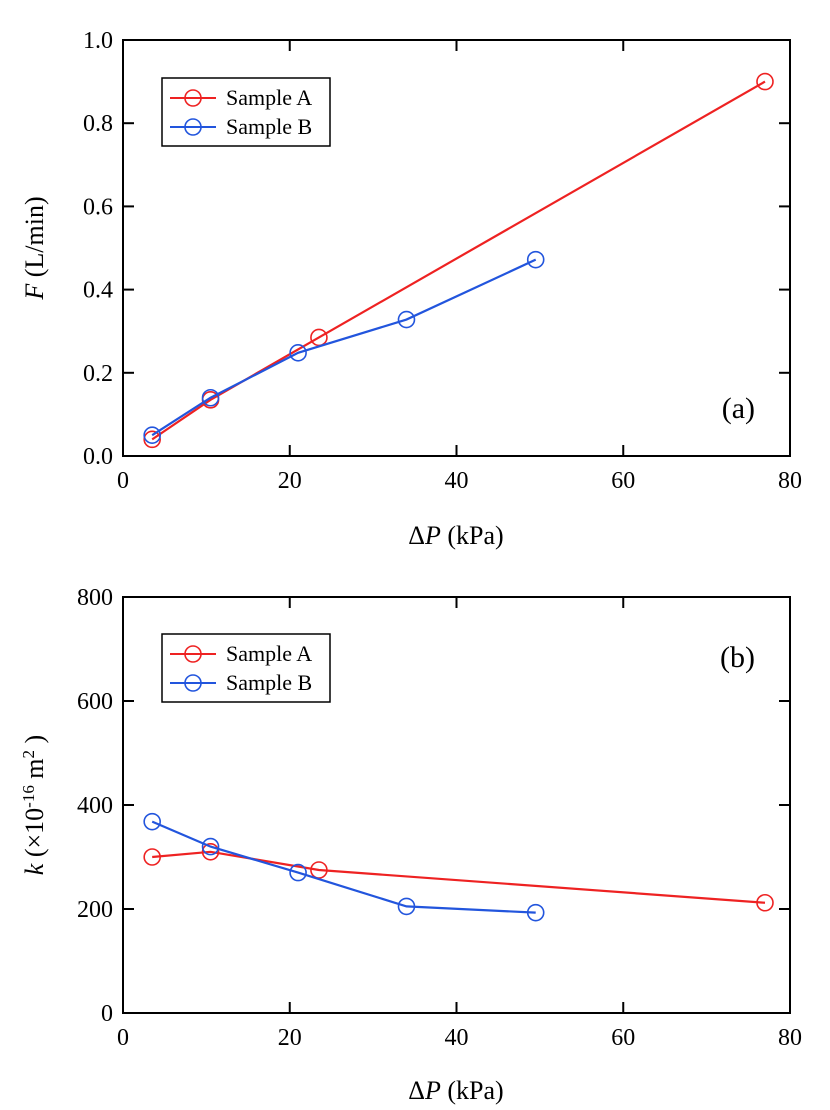 The height and width of the screenshot is (1110, 830). What do you see at coordinates (34, 771) in the screenshot?
I see `y-axis-label-mid: m` at bounding box center [34, 771].